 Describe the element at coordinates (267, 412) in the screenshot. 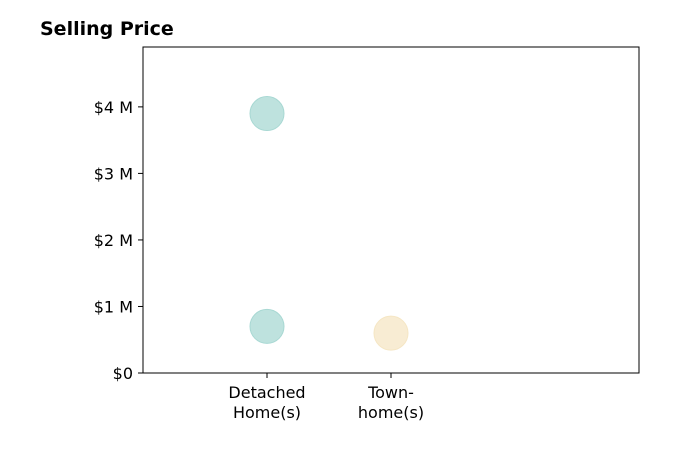

I see `x-tick-label: Home(s)` at that location.